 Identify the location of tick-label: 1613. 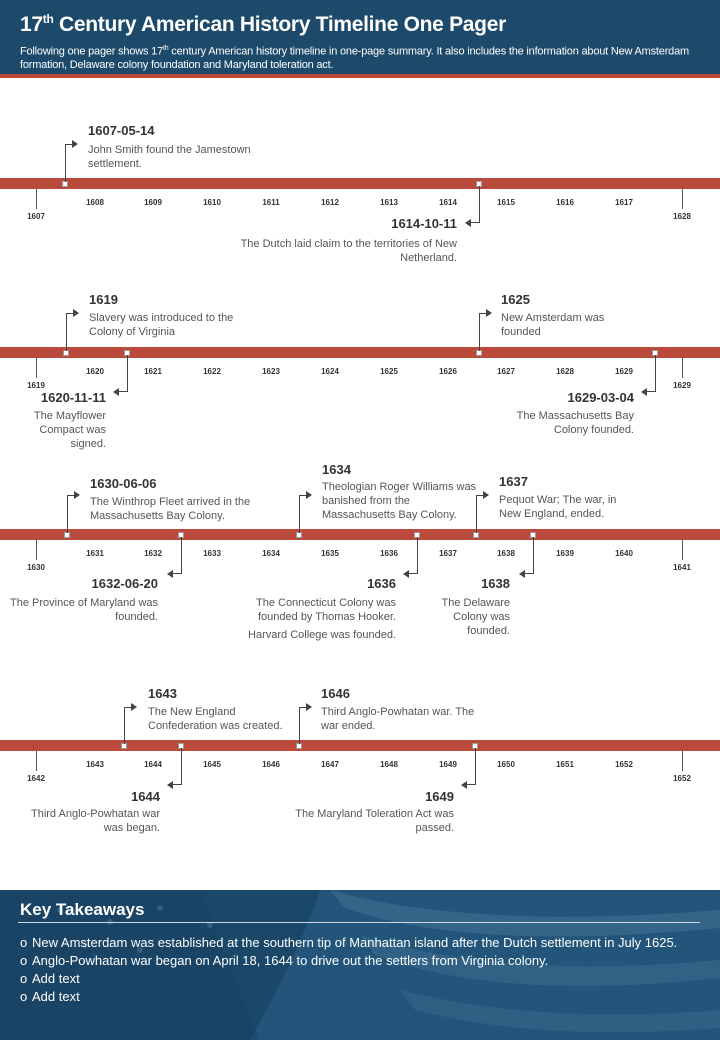
(389, 202).